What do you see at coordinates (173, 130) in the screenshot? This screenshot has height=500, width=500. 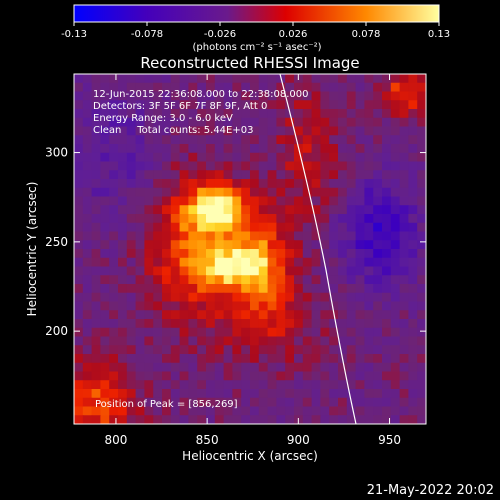 I see `annotation-clean: Clean Total counts: 5.44E+03` at bounding box center [173, 130].